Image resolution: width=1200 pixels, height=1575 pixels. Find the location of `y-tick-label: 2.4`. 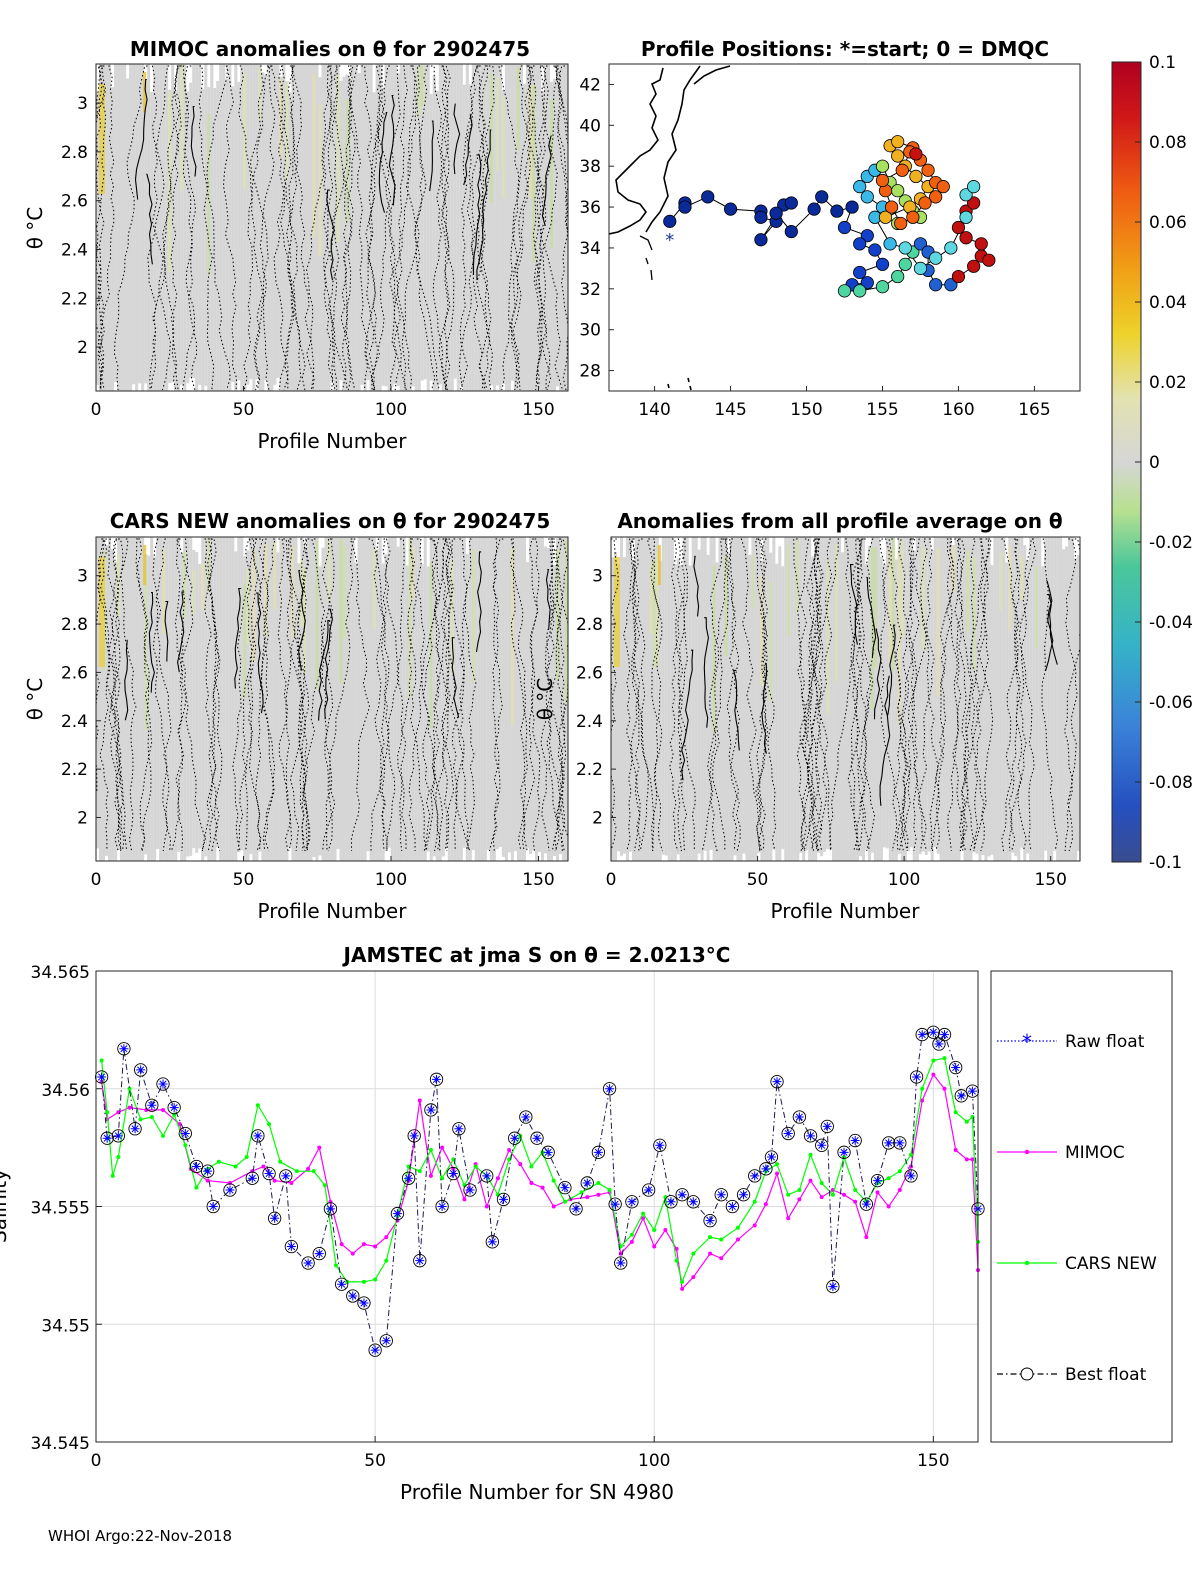

y-tick-label: 2.4 is located at coordinates (589, 722).